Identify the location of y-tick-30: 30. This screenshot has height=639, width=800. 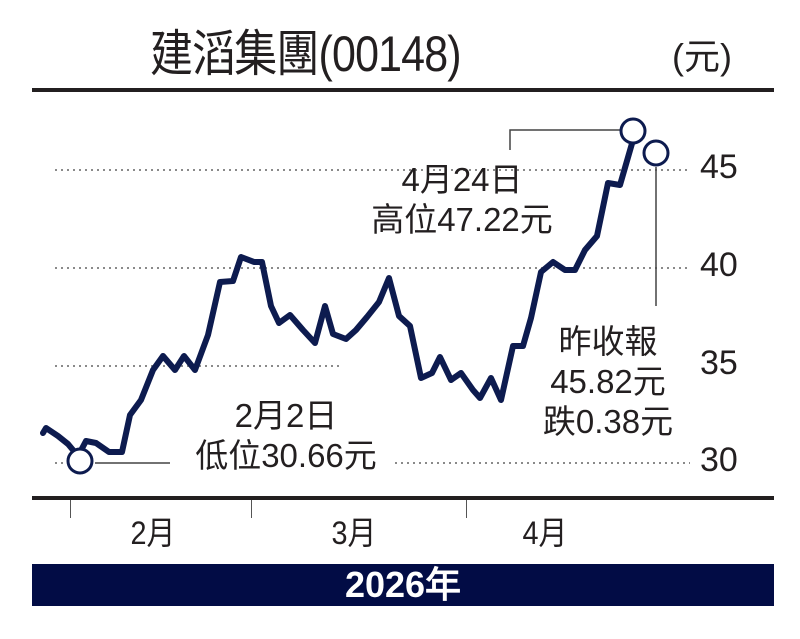
(719, 460).